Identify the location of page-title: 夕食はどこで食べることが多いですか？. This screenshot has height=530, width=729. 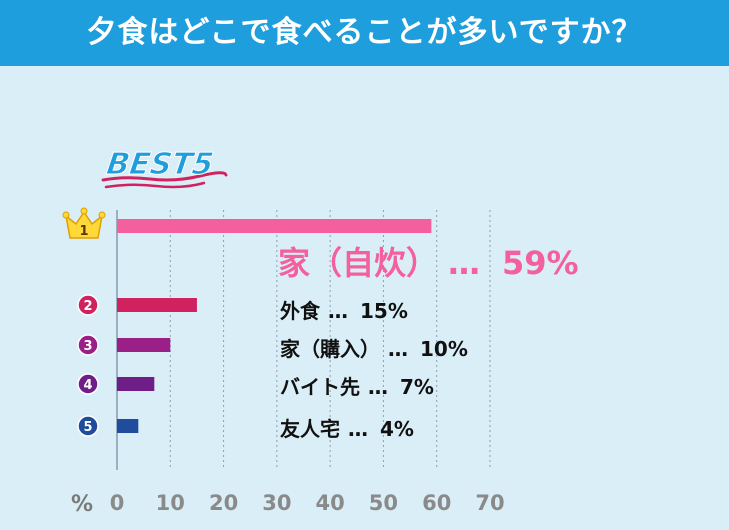
(364, 32).